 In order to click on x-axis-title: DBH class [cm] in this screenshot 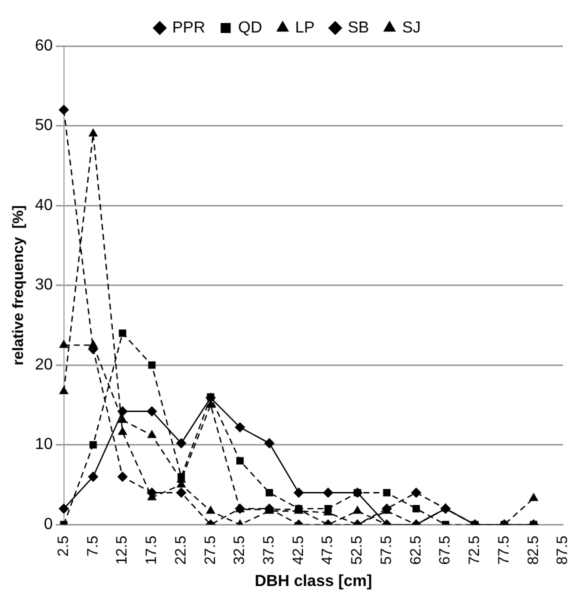, I will do `click(313, 581)`.